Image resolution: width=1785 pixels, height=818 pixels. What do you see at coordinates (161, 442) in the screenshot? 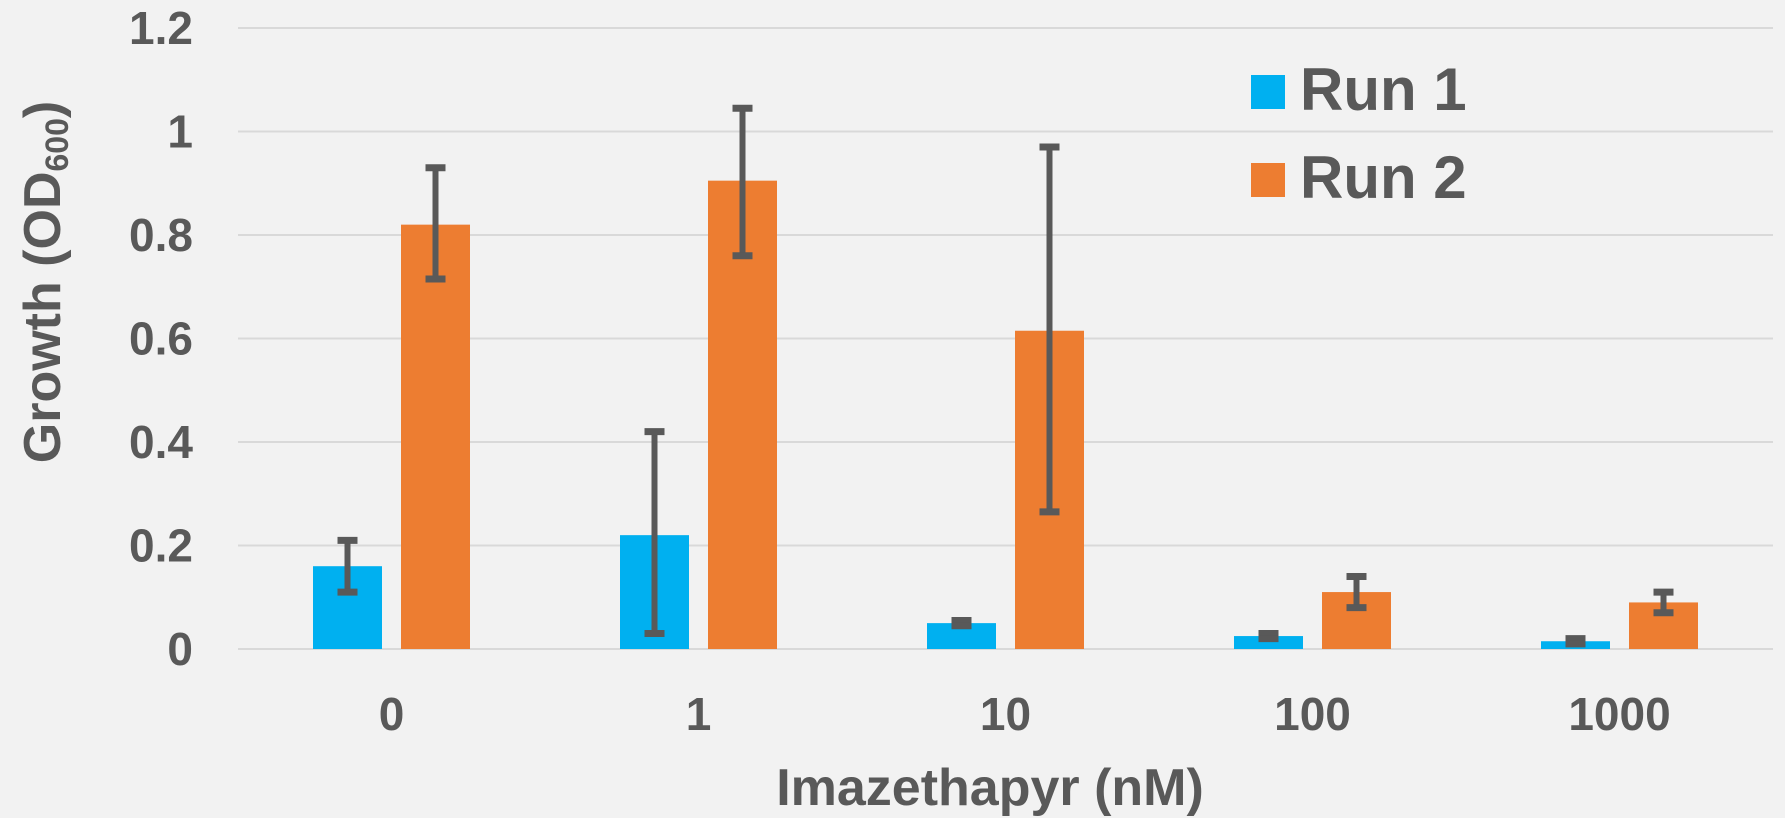
I see `y-tick-label: 0.4` at bounding box center [161, 442].